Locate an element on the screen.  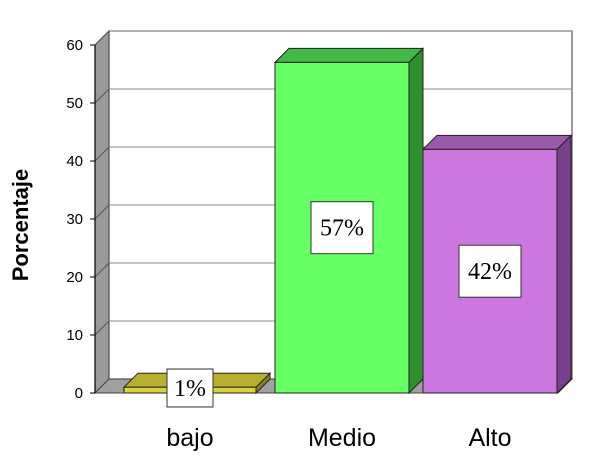
data-label: 1% is located at coordinates (190, 389).